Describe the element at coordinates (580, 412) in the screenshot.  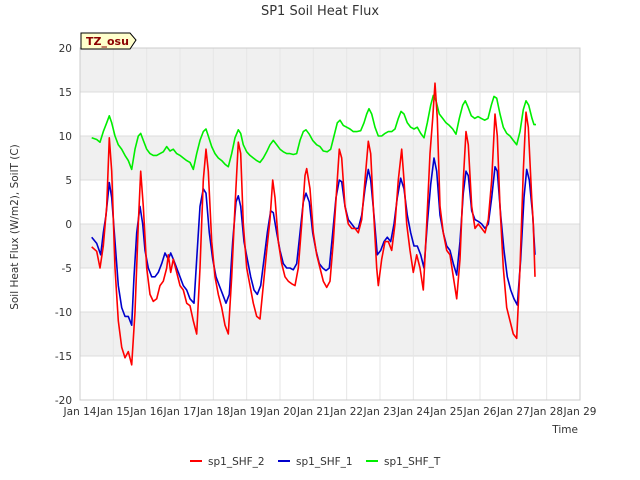
I see `x-tick-label: Jan 29` at that location.